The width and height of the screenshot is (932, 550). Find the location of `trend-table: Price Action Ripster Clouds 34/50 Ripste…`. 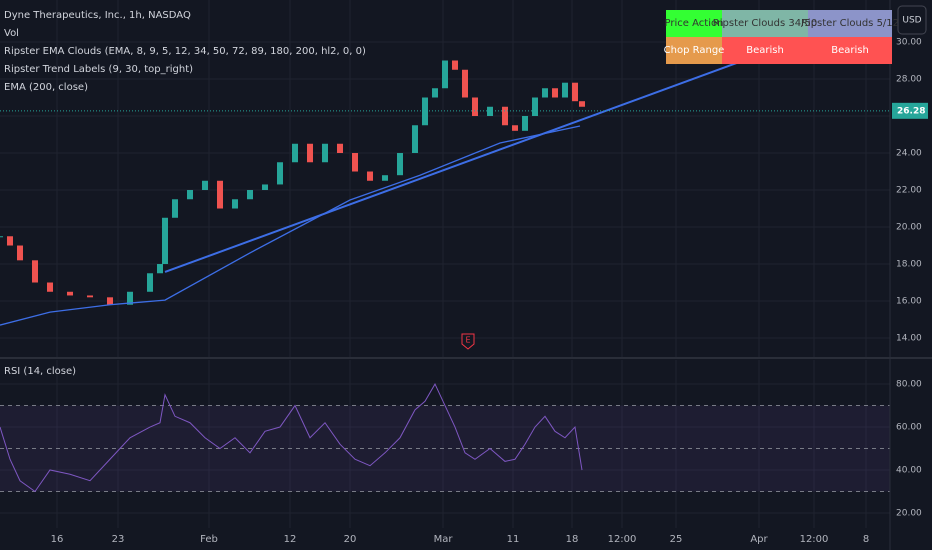

trend-table: Price Action Ripster Clouds 34/50 Ripste… is located at coordinates (781, 37).